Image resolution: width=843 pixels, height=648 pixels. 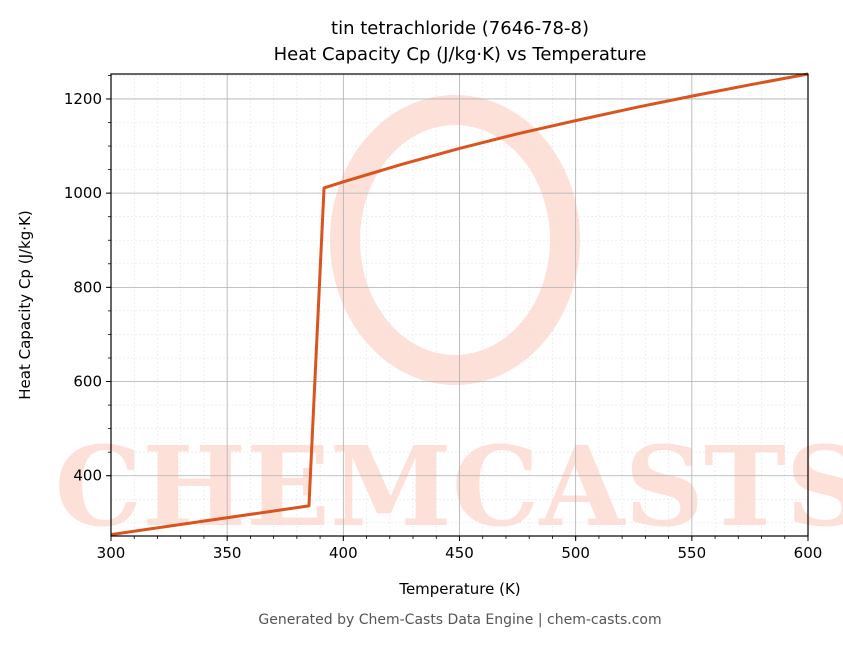 What do you see at coordinates (83, 193) in the screenshot?
I see `y-tick-label: 1000` at bounding box center [83, 193].